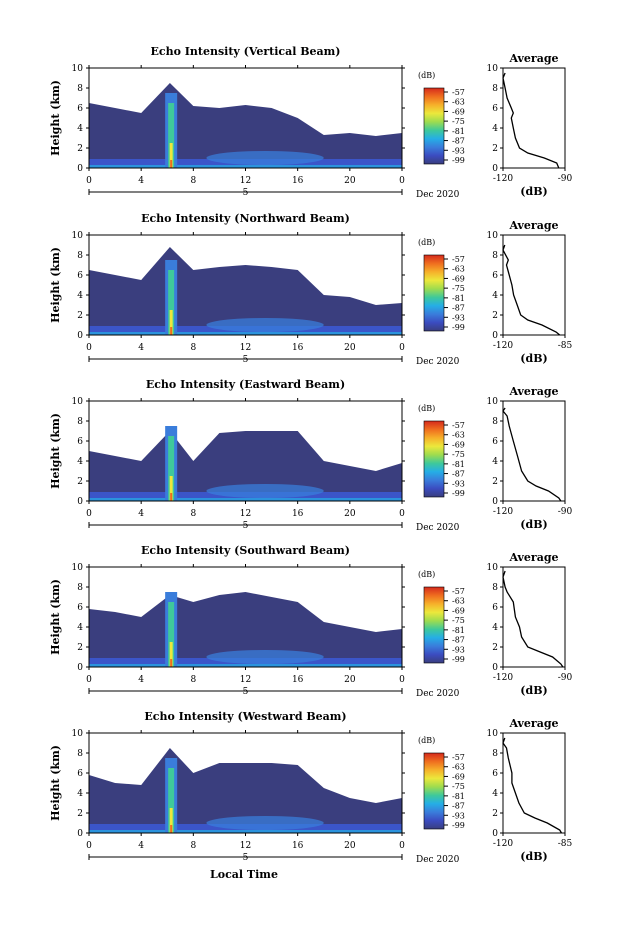 The image size is (620, 929). I want to click on colorbar-tick-label: -57, so click(458, 757).